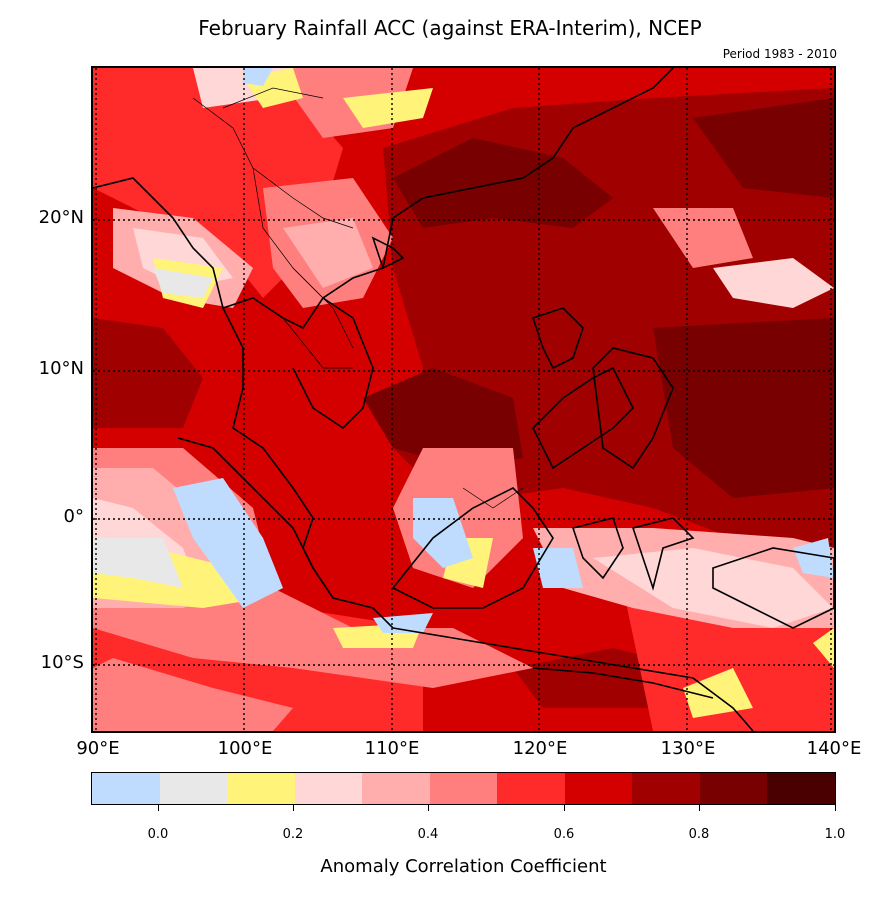  What do you see at coordinates (61, 217) in the screenshot?
I see `lat-label-20n: 20°N` at bounding box center [61, 217].